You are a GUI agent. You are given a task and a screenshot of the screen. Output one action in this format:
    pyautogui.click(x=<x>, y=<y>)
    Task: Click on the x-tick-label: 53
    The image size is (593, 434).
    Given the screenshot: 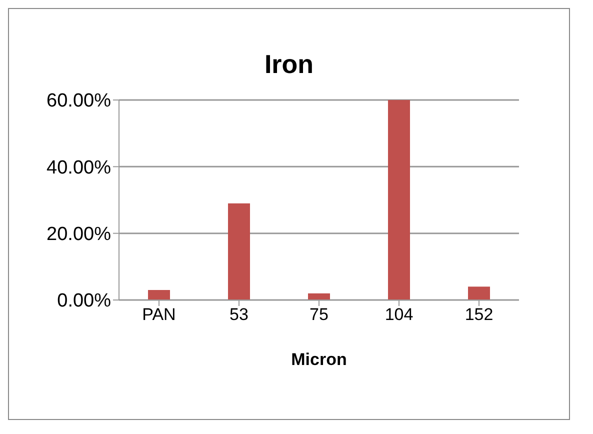 What is the action you would take?
    pyautogui.click(x=239, y=314)
    